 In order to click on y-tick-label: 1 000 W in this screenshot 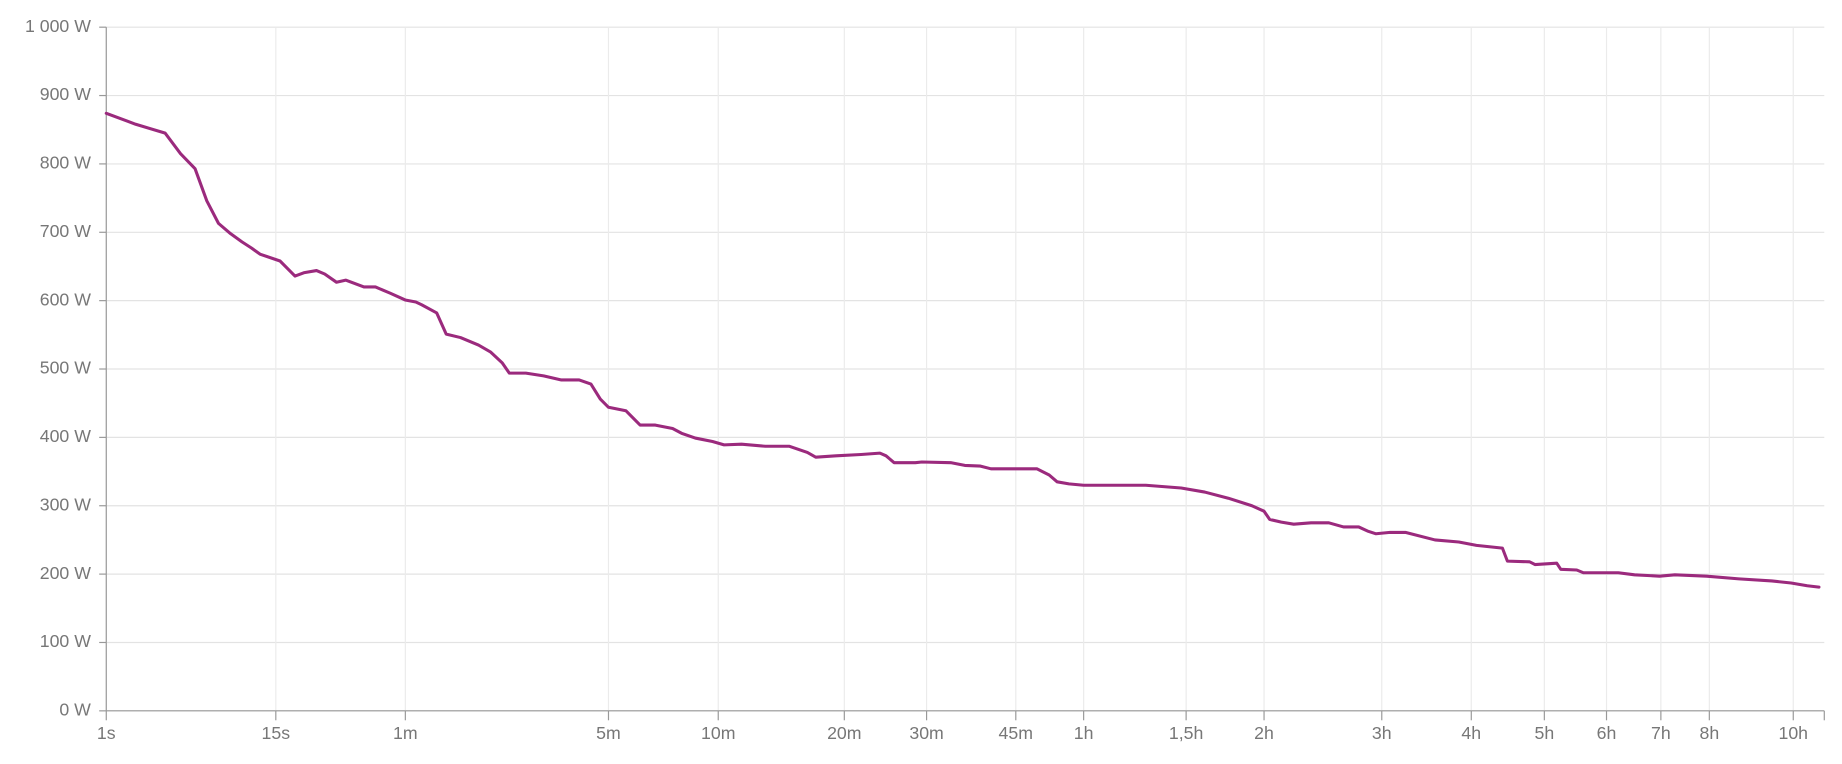, I will do `click(58, 26)`.